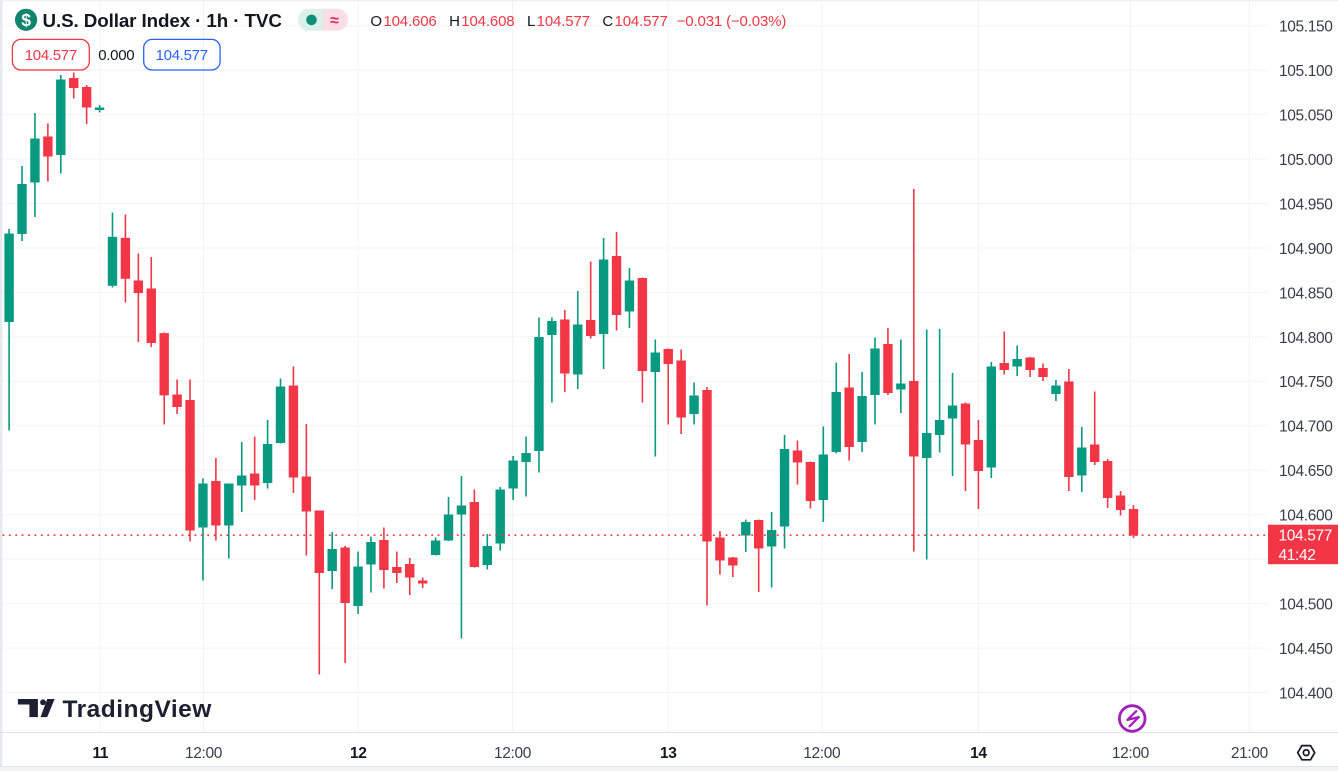  Describe the element at coordinates (1250, 753) in the screenshot. I see `svg-text: 21:00` at that location.